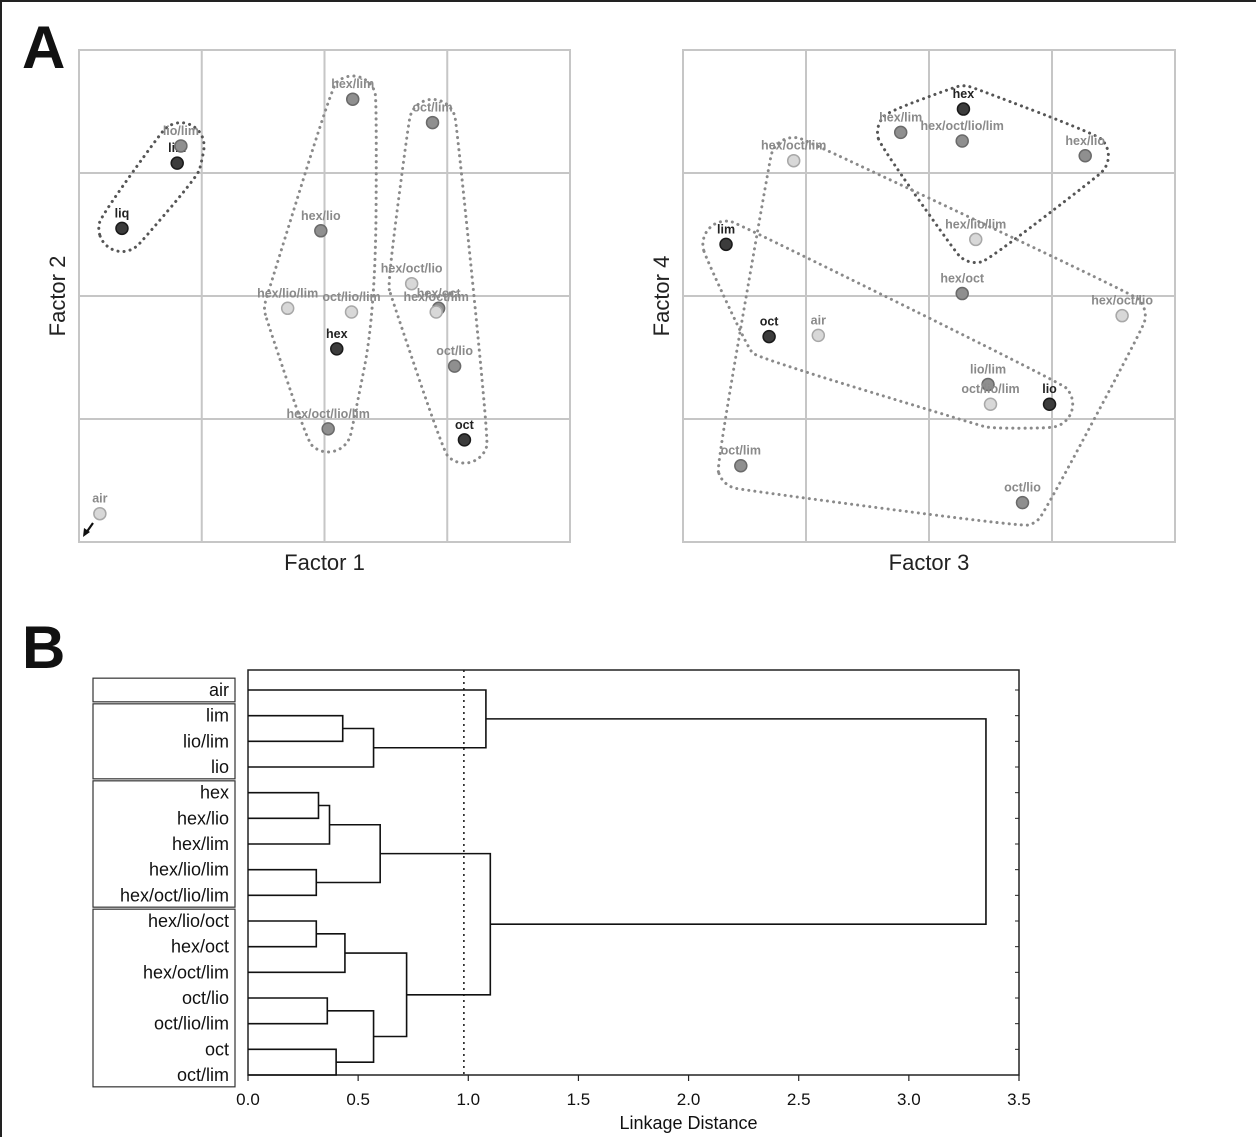 The width and height of the screenshot is (1256, 1137). I want to click on f12-point-oct-lim, so click(432, 122).